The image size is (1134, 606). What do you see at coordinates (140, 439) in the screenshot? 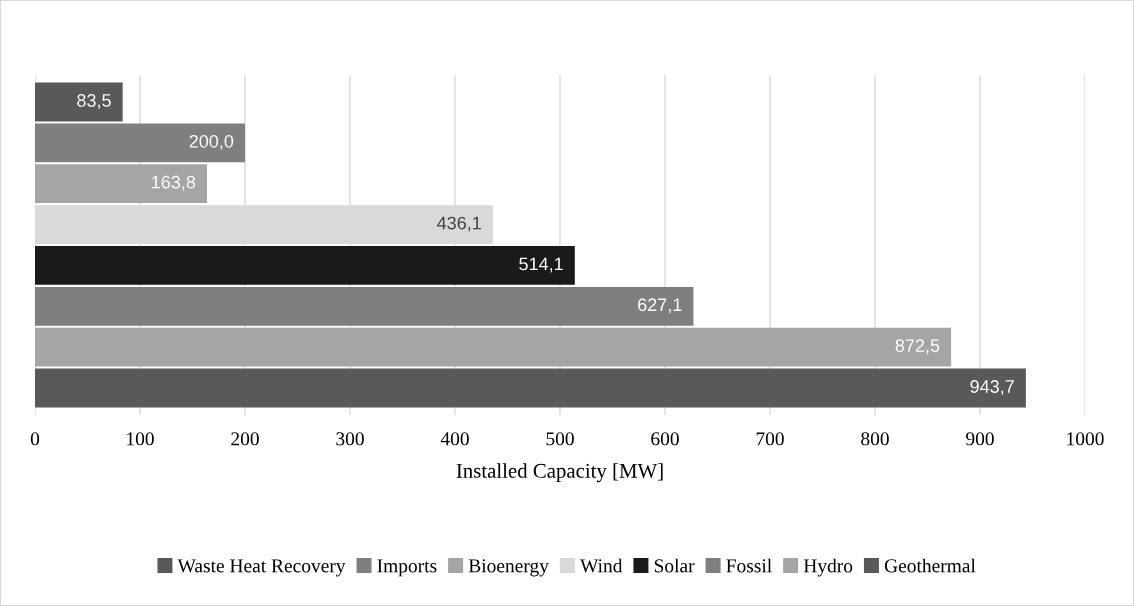
I see `x-tick-label: 100` at bounding box center [140, 439].